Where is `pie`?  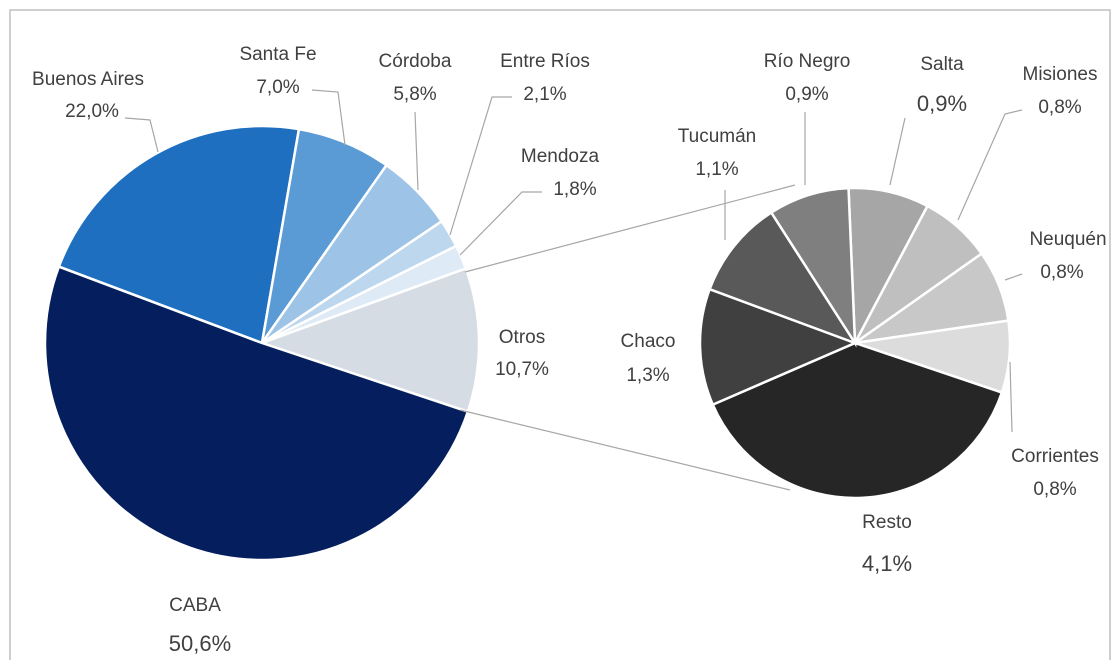
pie is located at coordinates (855, 343).